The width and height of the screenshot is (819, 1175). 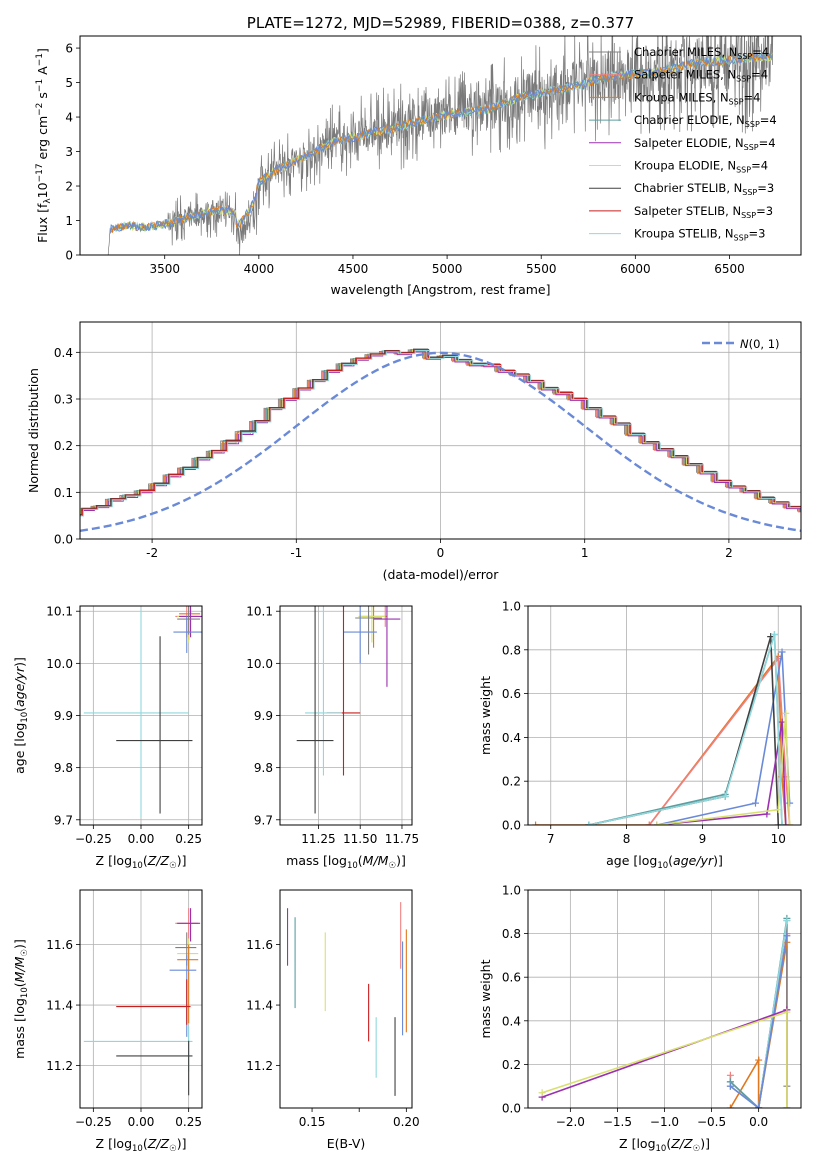 What do you see at coordinates (441, 574) in the screenshot?
I see `x-axis-label: (data-model)/error` at bounding box center [441, 574].